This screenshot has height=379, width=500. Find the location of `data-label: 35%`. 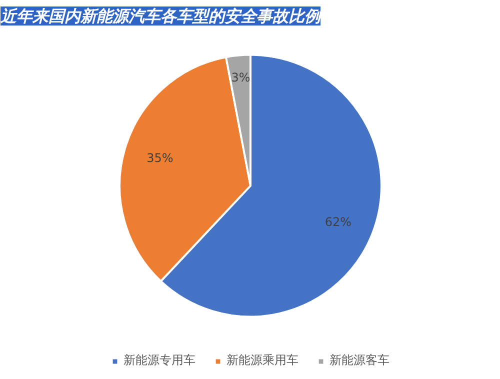

data-label: 35% is located at coordinates (160, 158).